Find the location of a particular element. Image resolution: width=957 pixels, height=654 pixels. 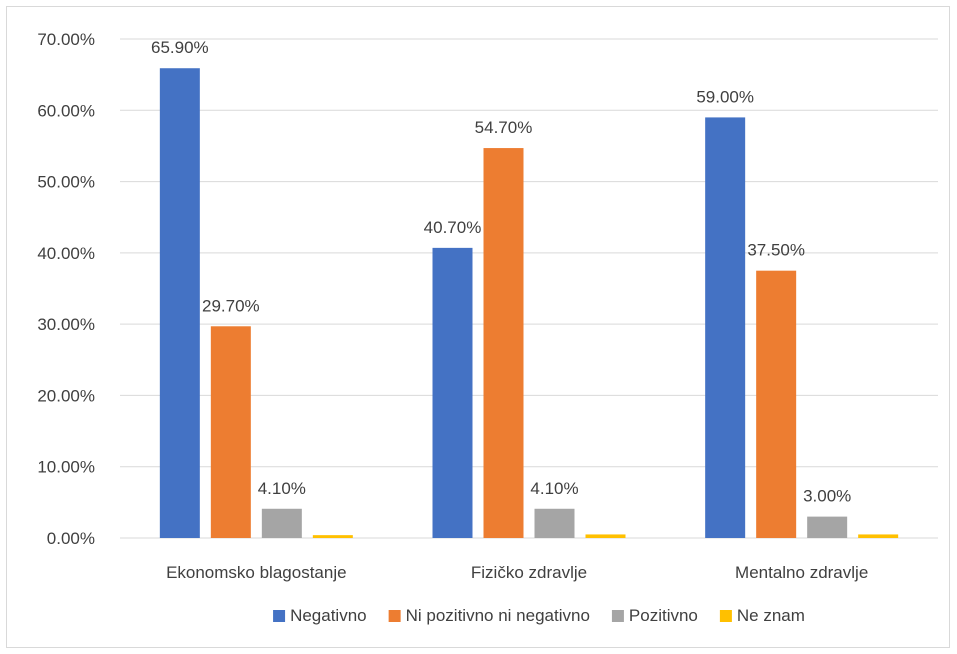

legend-label: Negativno is located at coordinates (328, 615).